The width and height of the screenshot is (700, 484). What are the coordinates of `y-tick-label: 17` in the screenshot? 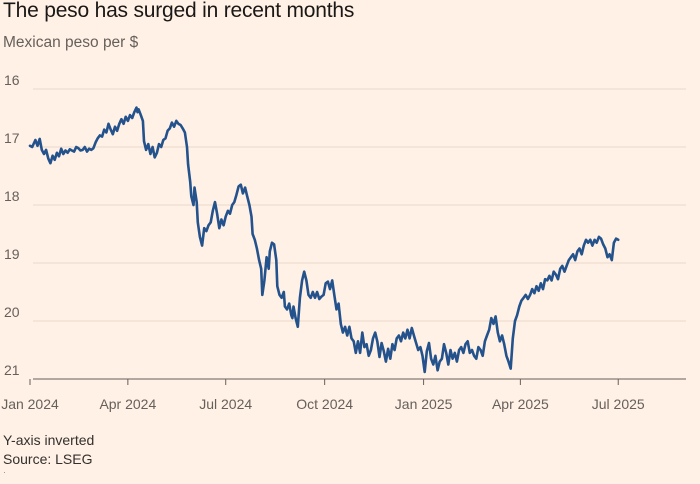 It's located at (12, 138).